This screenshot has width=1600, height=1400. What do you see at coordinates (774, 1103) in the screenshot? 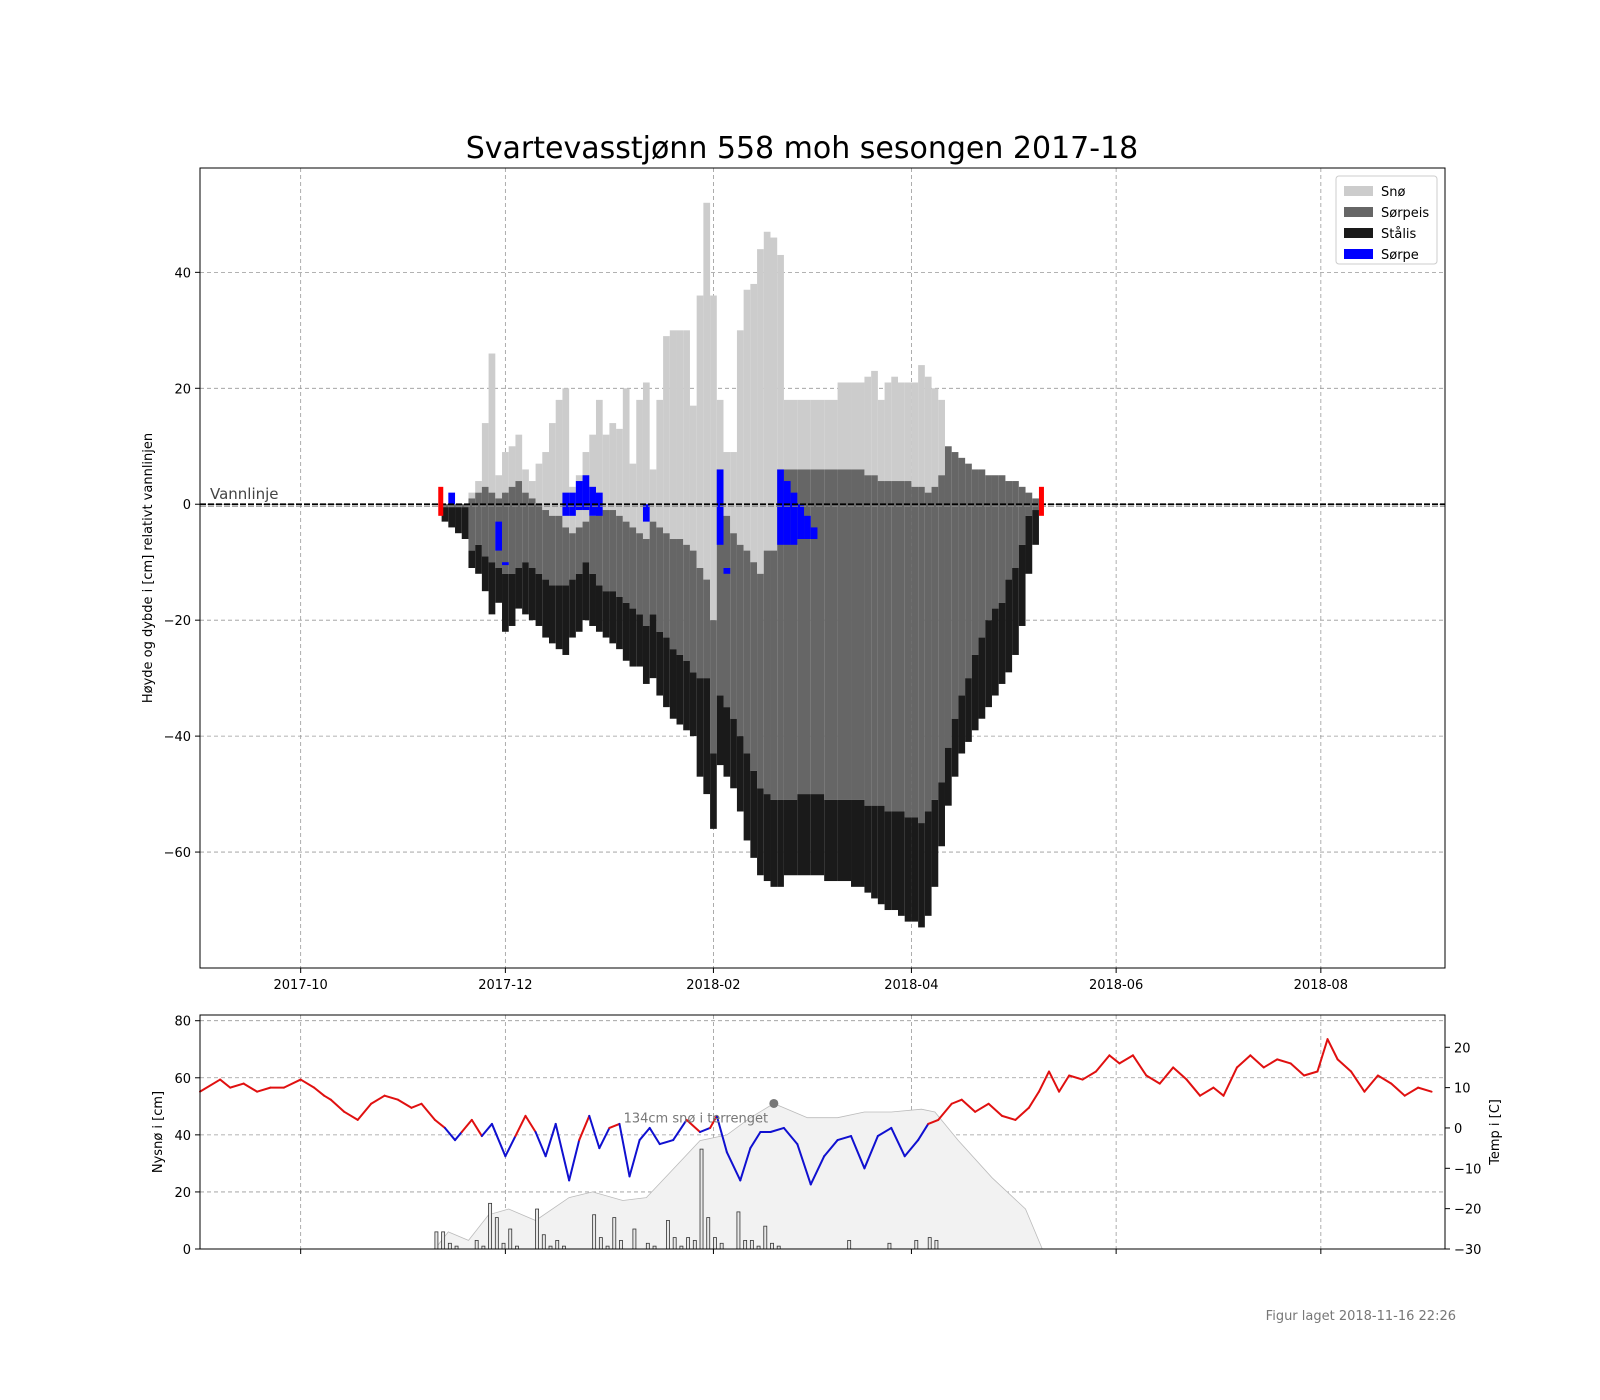
I see `annotation-dot` at bounding box center [774, 1103].